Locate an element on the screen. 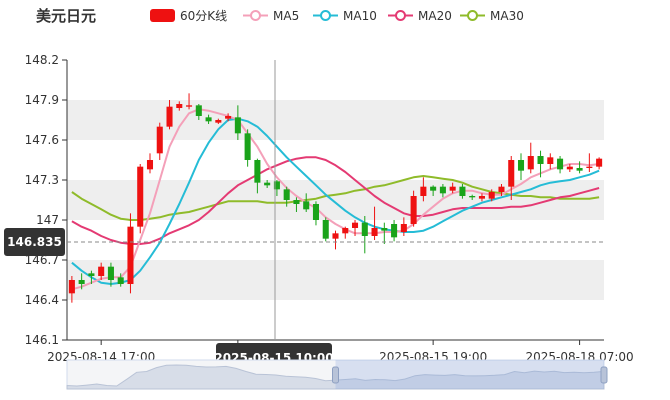 This screenshot has width=670, height=400. slider-handle-left is located at coordinates (335, 375).